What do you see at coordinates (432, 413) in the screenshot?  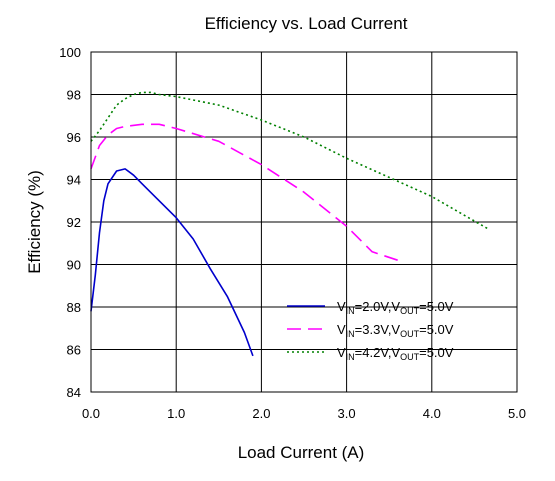 I see `x-tick-label: 4.0` at bounding box center [432, 413].